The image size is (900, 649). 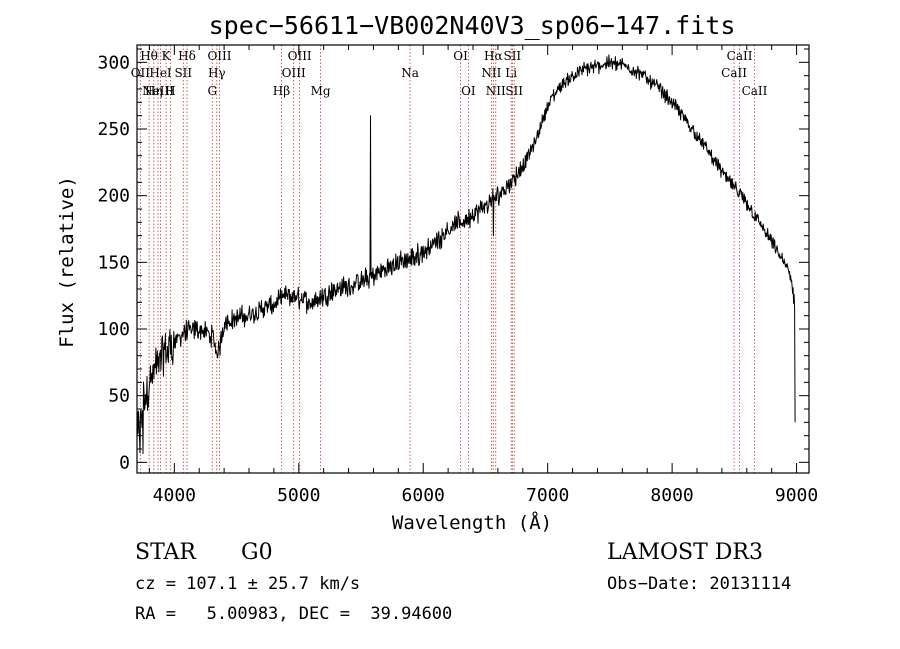 What do you see at coordinates (685, 552) in the screenshot?
I see `survey-name: LAMOST DR3` at bounding box center [685, 552].